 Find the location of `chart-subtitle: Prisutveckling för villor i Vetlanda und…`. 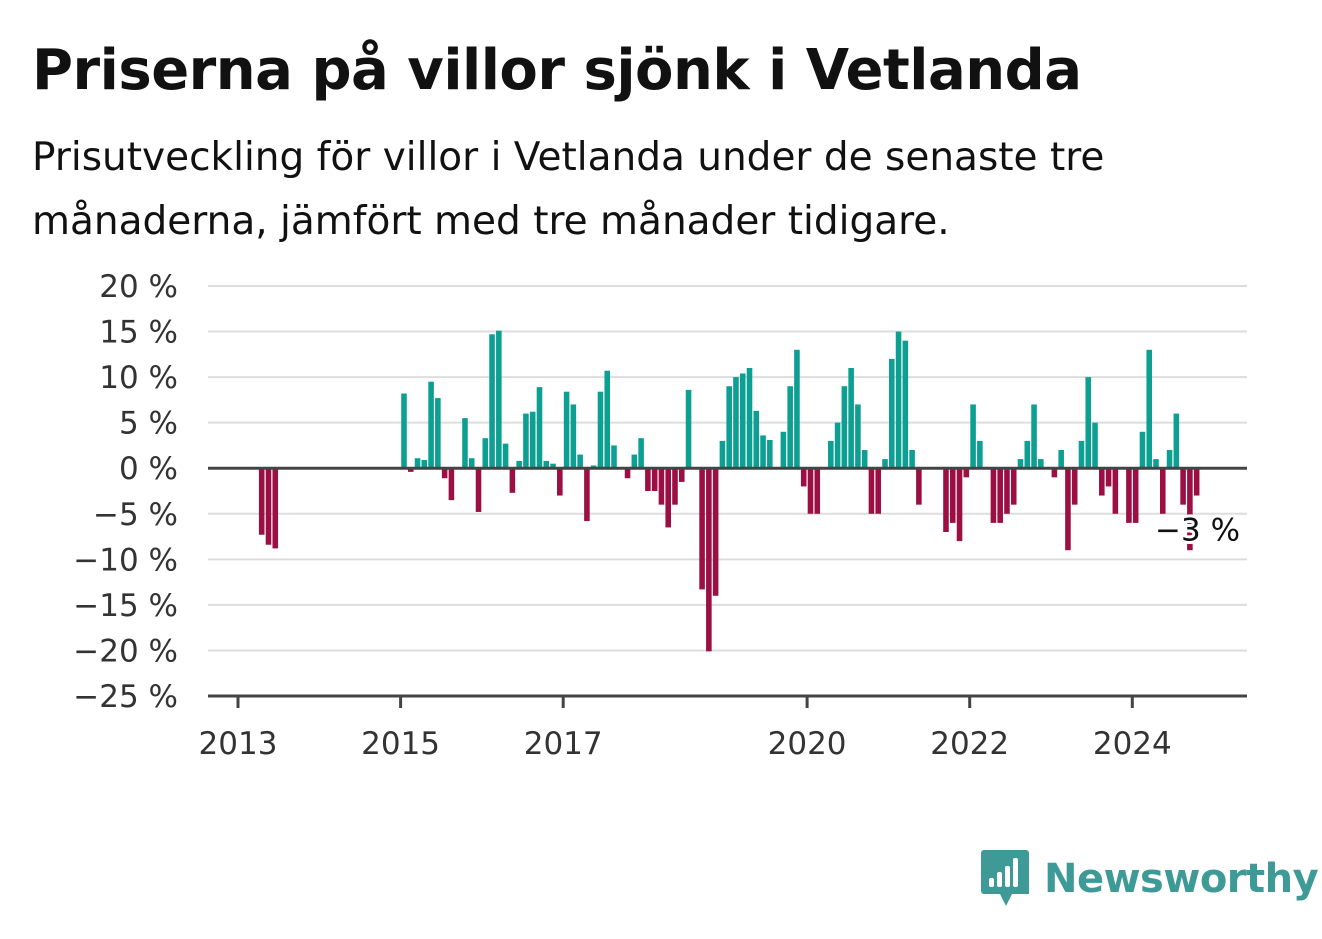

chart-subtitle: Prisutveckling för villor i Vetlanda und… is located at coordinates (568, 189).